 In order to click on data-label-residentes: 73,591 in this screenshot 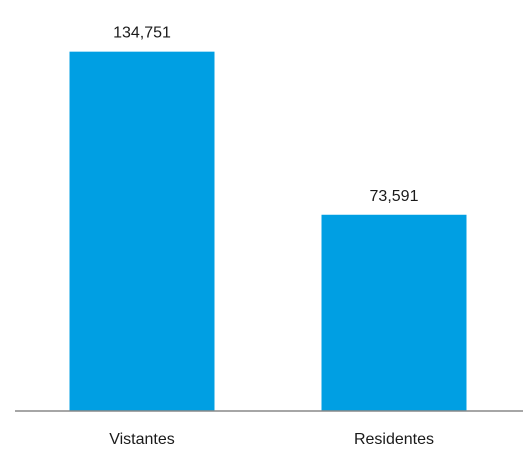, I will do `click(394, 196)`.